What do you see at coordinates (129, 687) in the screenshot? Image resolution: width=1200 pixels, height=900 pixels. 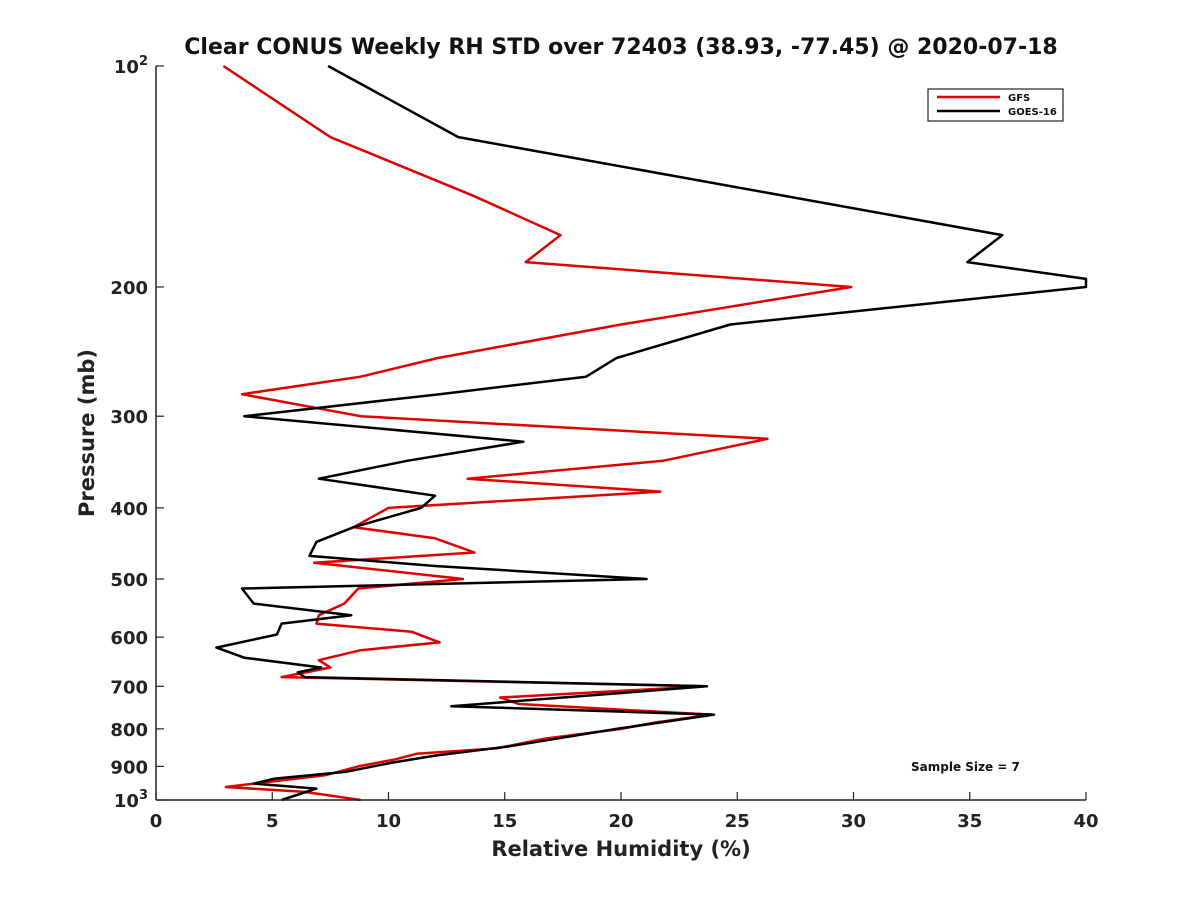 I see `y-tick-label: 700` at bounding box center [129, 687].